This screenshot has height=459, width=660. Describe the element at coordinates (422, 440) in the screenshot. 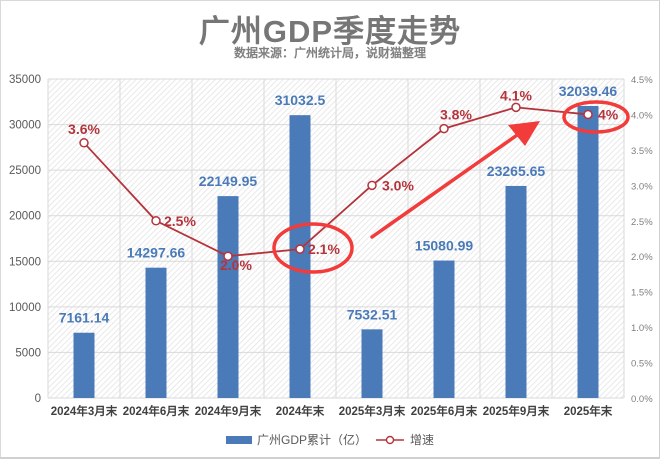

I see `legend-line-label: 增速` at that location.